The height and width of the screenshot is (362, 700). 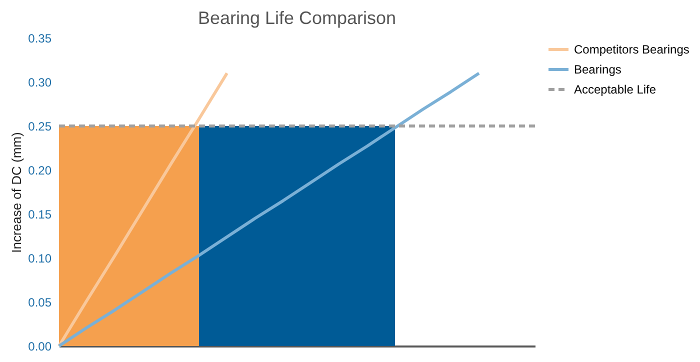 I want to click on y-tick-label: 0.00, so click(x=40, y=347).